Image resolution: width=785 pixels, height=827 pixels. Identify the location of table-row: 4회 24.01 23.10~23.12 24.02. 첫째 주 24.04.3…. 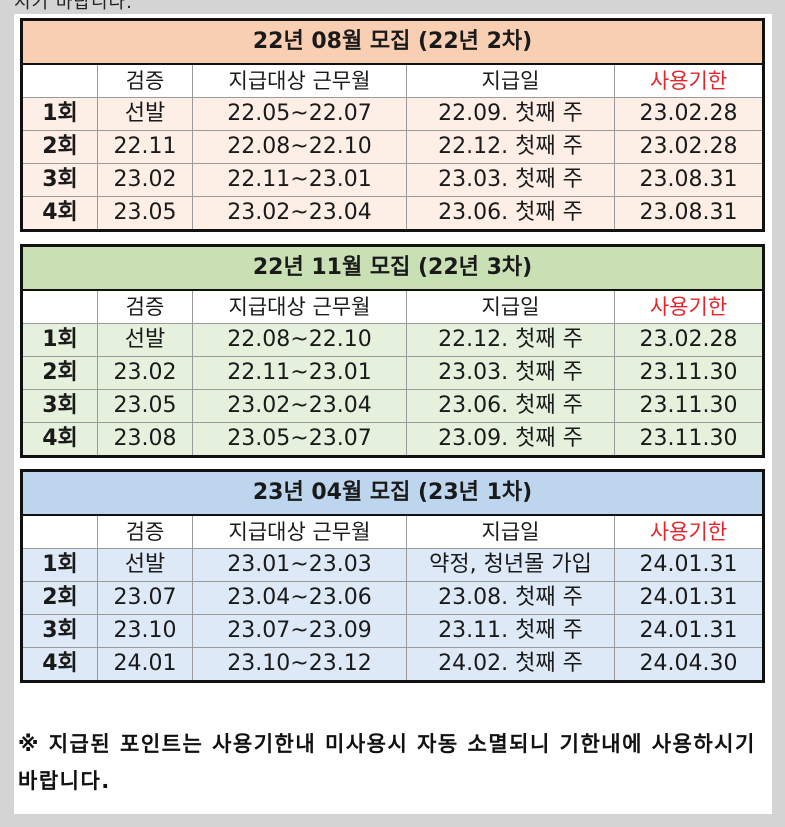
(392, 664).